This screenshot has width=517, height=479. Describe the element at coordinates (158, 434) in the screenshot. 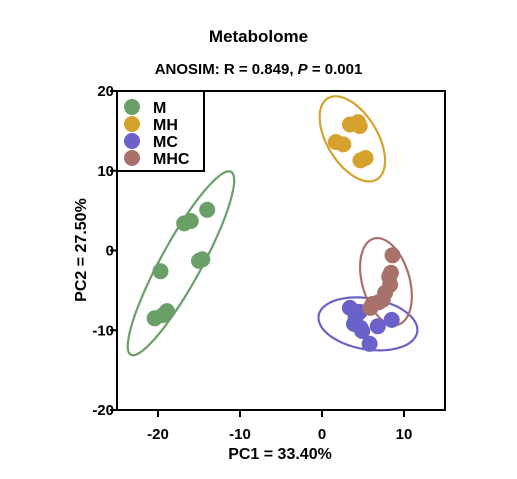

I see `x-tick-label: -20` at that location.